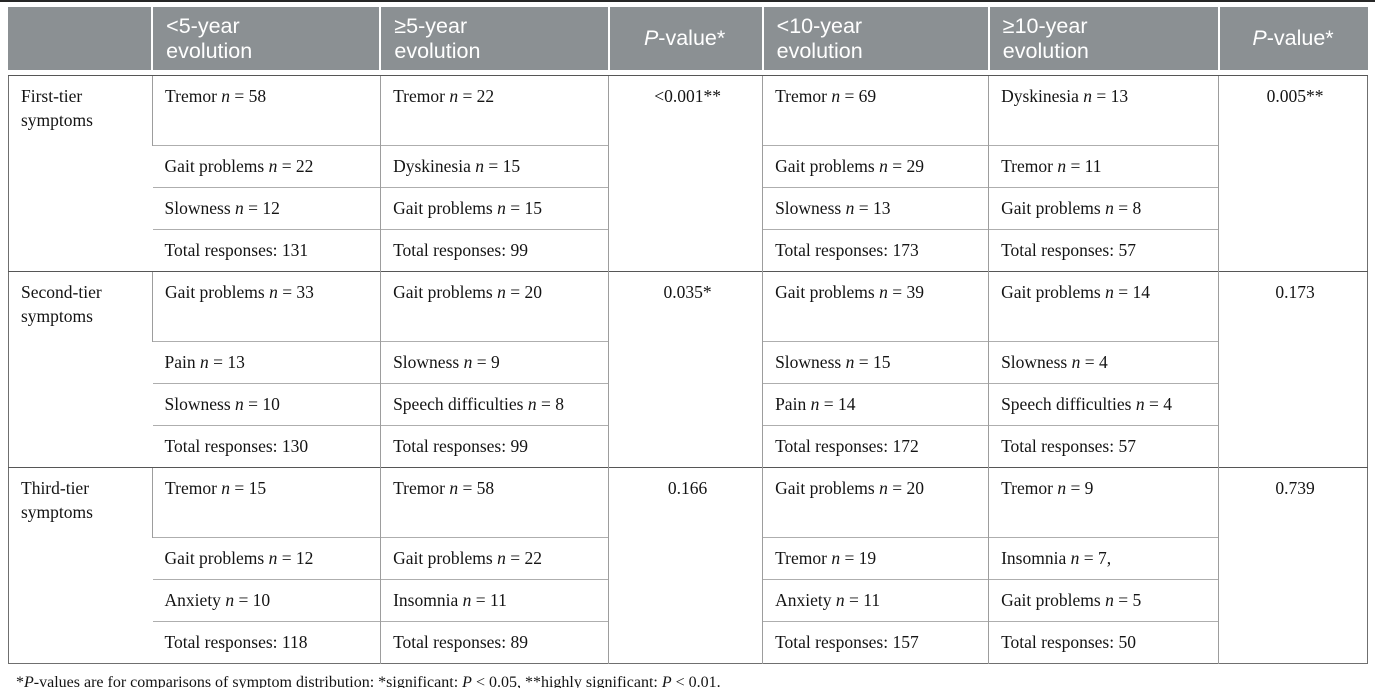  What do you see at coordinates (875, 306) in the screenshot?
I see `symptom-cell: Gait problems n = 39` at bounding box center [875, 306].